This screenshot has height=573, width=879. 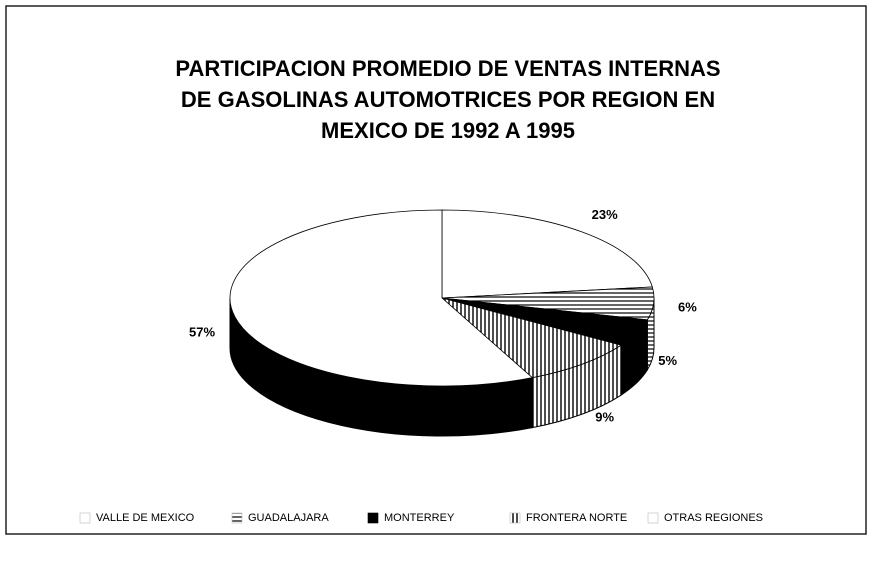 I want to click on legend-label: FRONTERA NORTE, so click(x=576, y=518).